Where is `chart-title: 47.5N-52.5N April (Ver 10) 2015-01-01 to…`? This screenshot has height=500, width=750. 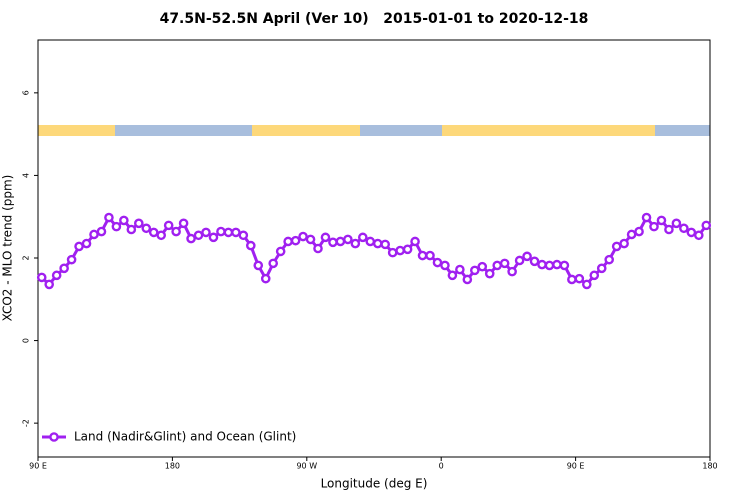 chart-title: 47.5N-52.5N April (Ver 10) 2015-01-01 to… is located at coordinates (374, 19).